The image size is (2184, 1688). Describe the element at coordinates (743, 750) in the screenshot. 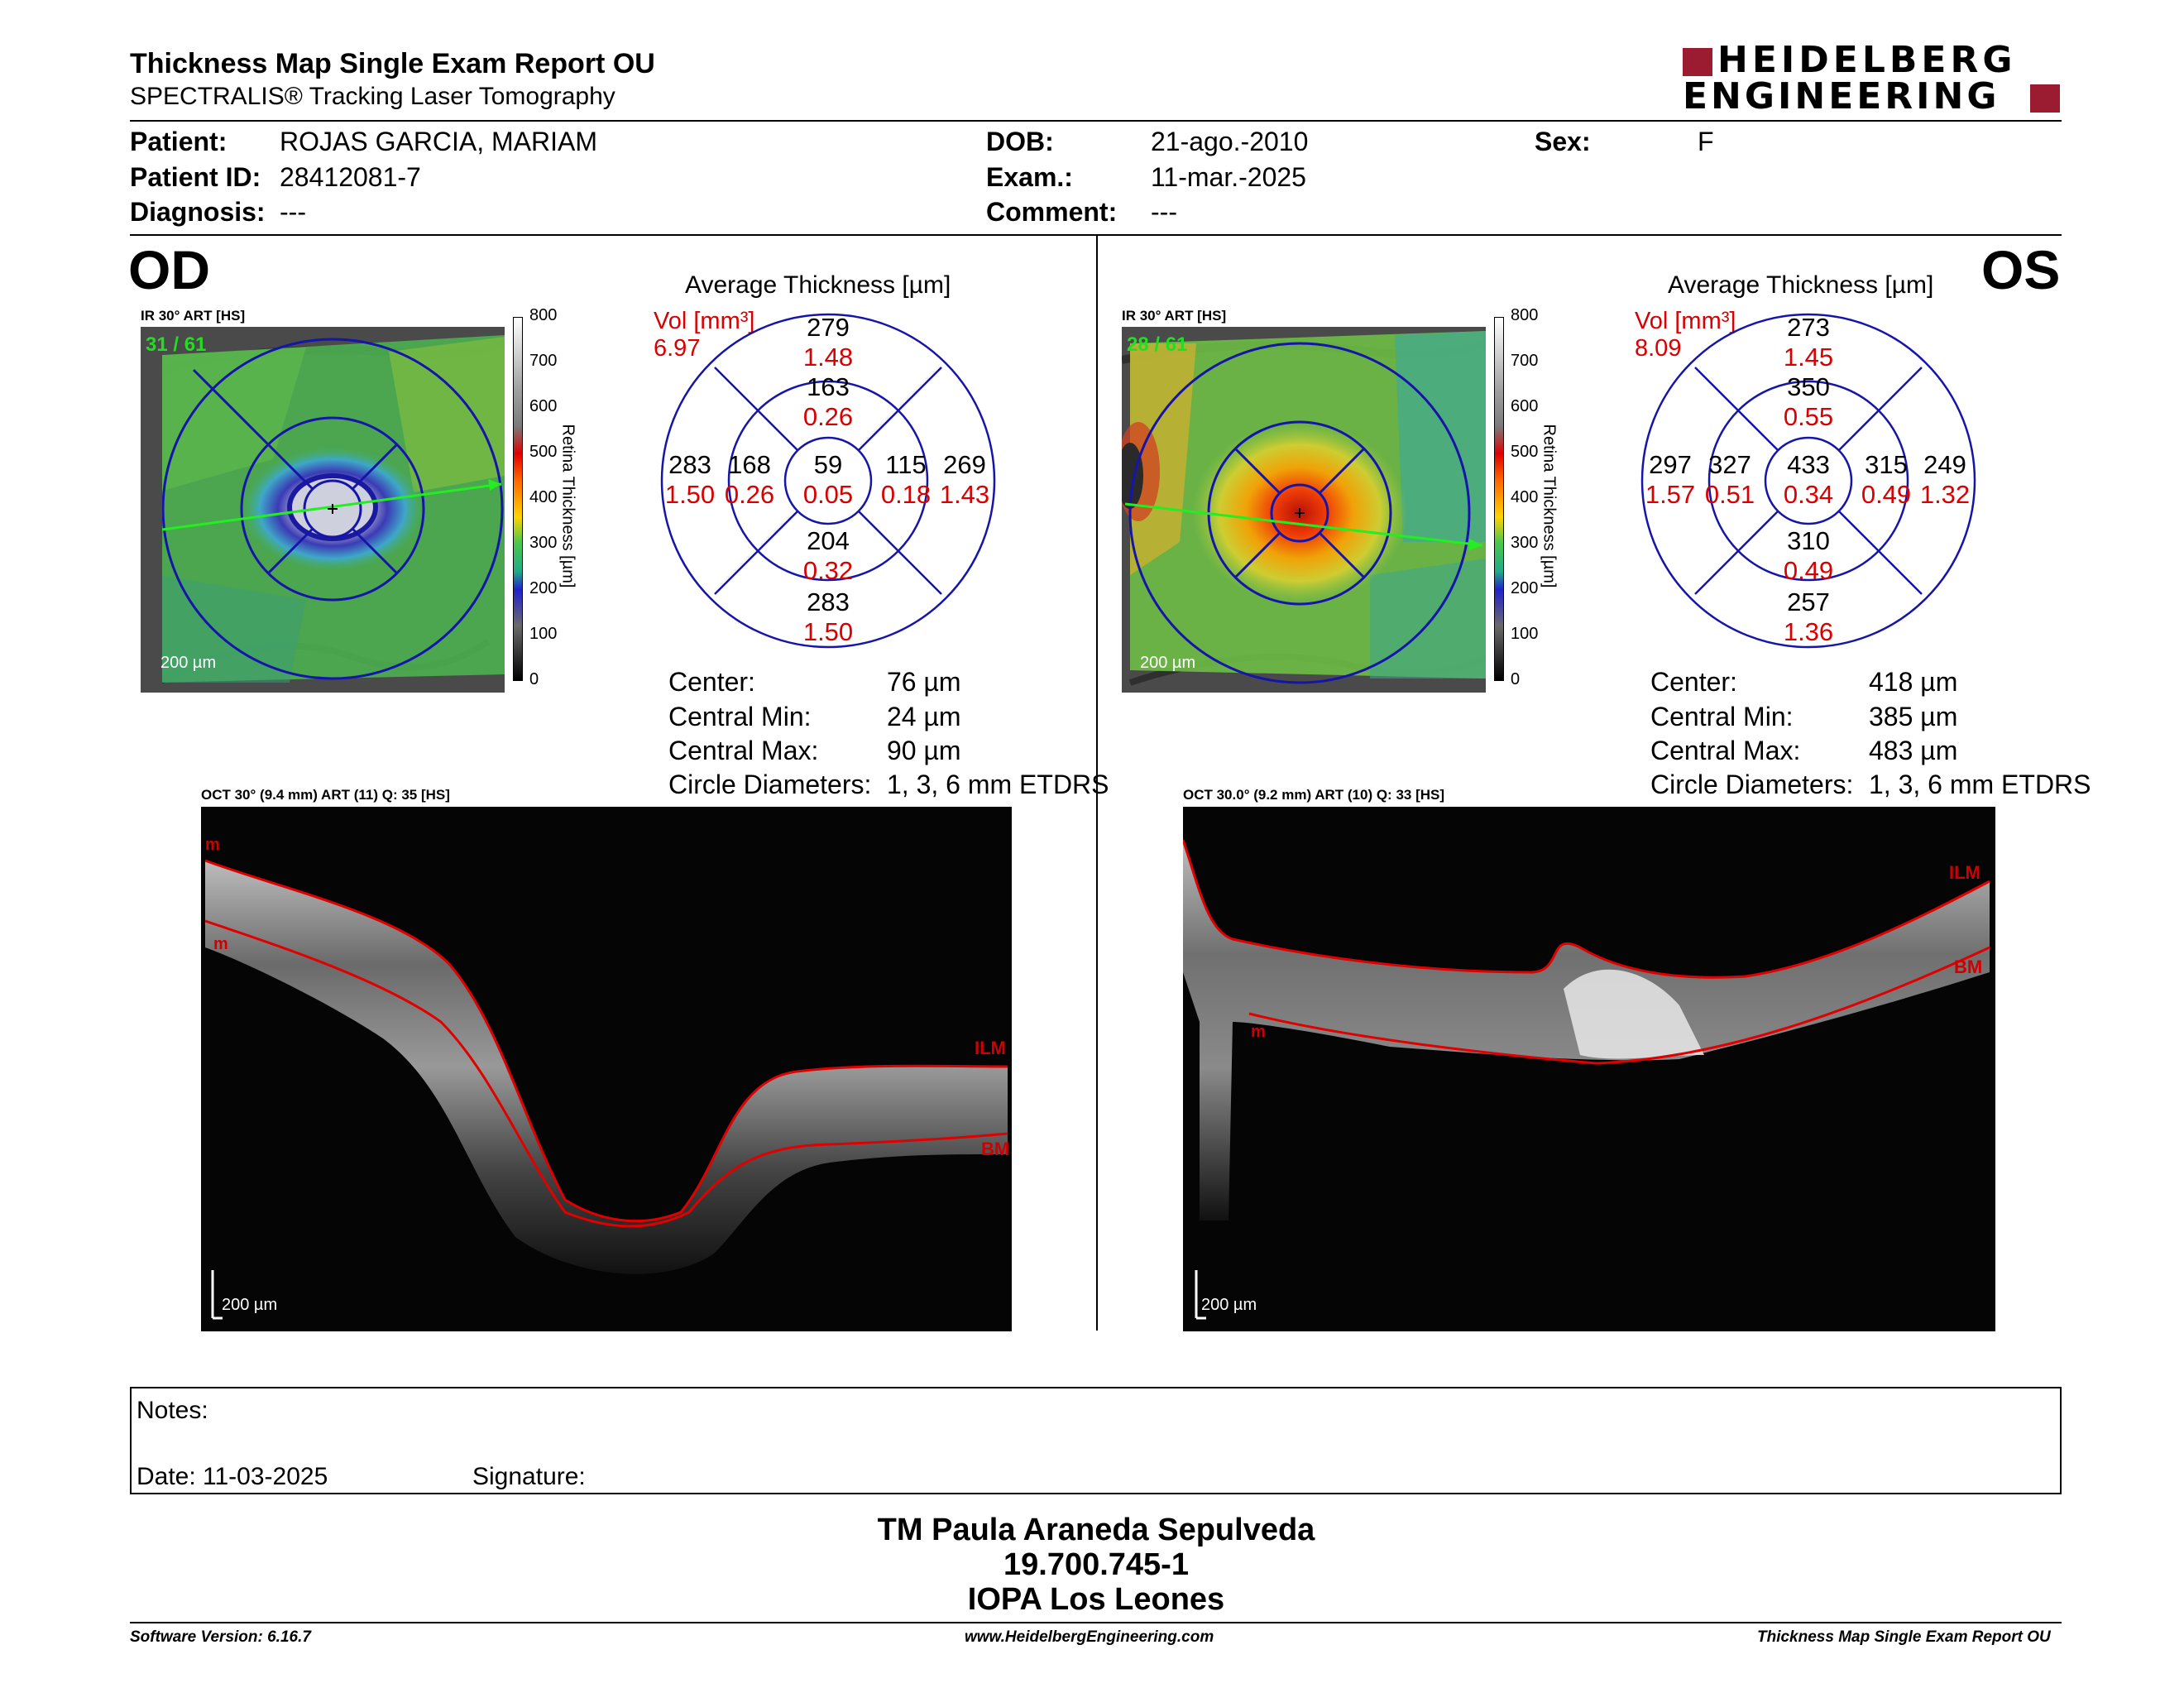

I see `od-max-label: Central Max:` at that location.